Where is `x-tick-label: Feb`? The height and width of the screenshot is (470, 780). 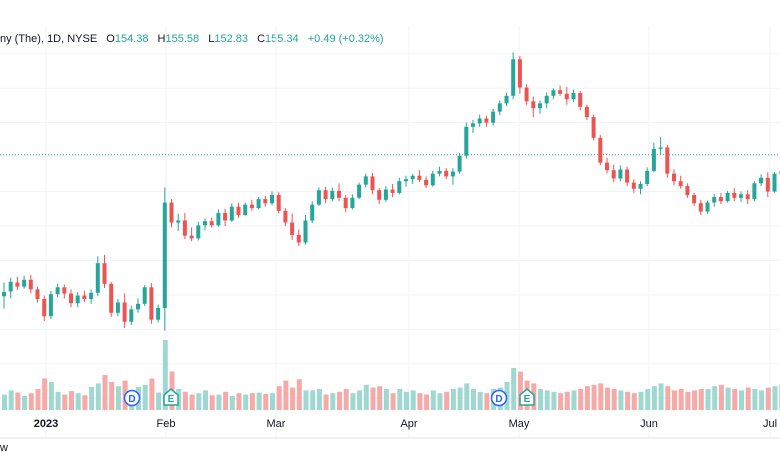 x-tick-label: Feb is located at coordinates (166, 424).